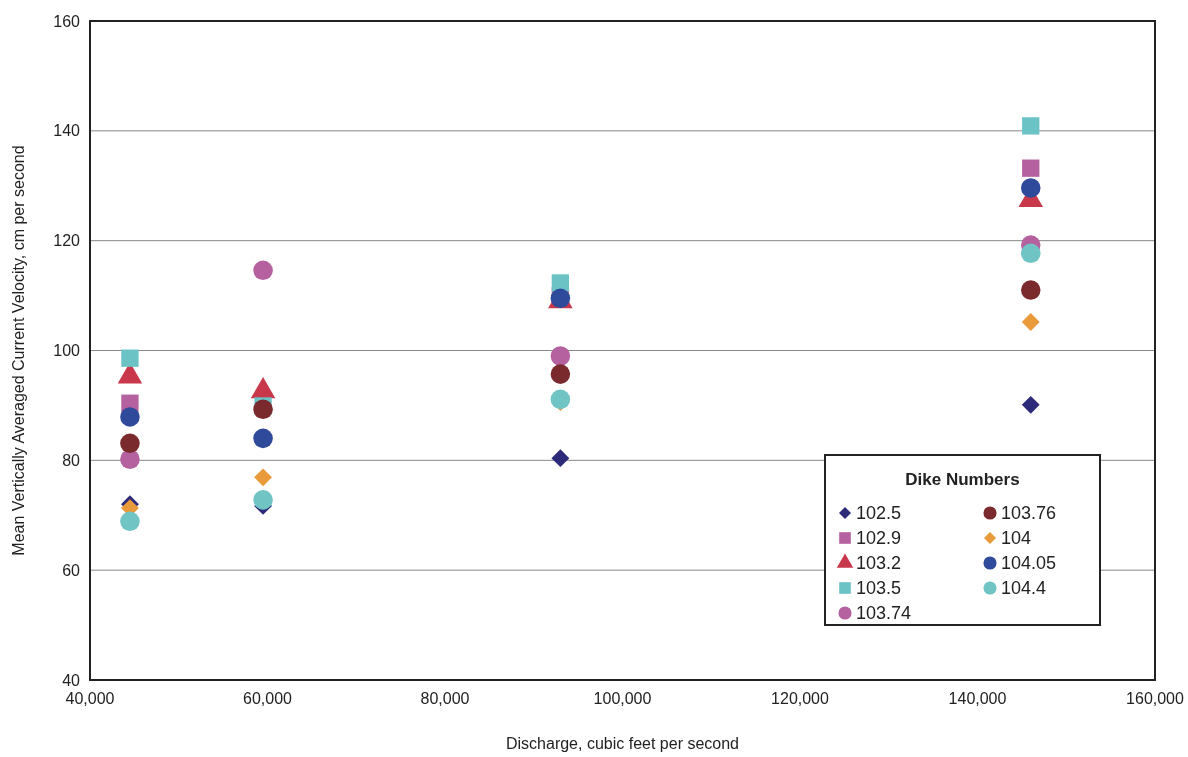  Describe the element at coordinates (800, 698) in the screenshot. I see `x-tick-label: 120,000` at that location.